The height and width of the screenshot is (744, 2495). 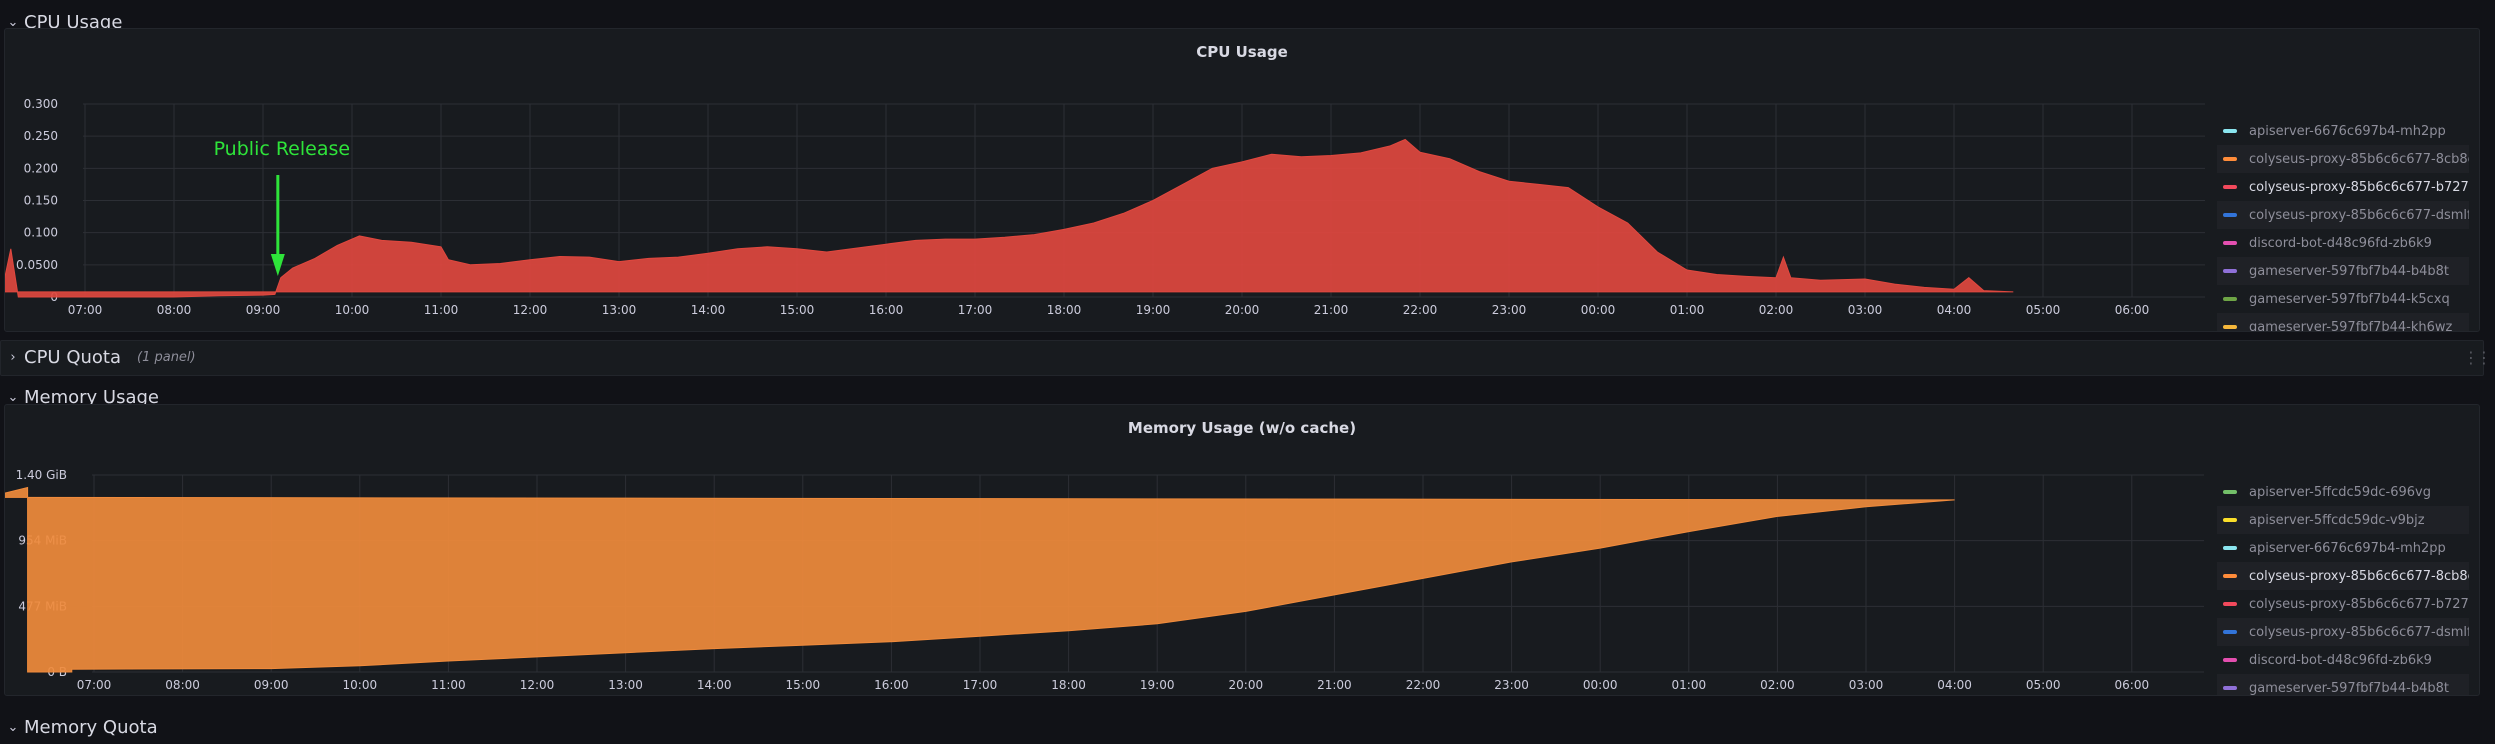 I want to click on row-header-memory-usage: ⌄ Memory Usage, so click(x=1247, y=397).